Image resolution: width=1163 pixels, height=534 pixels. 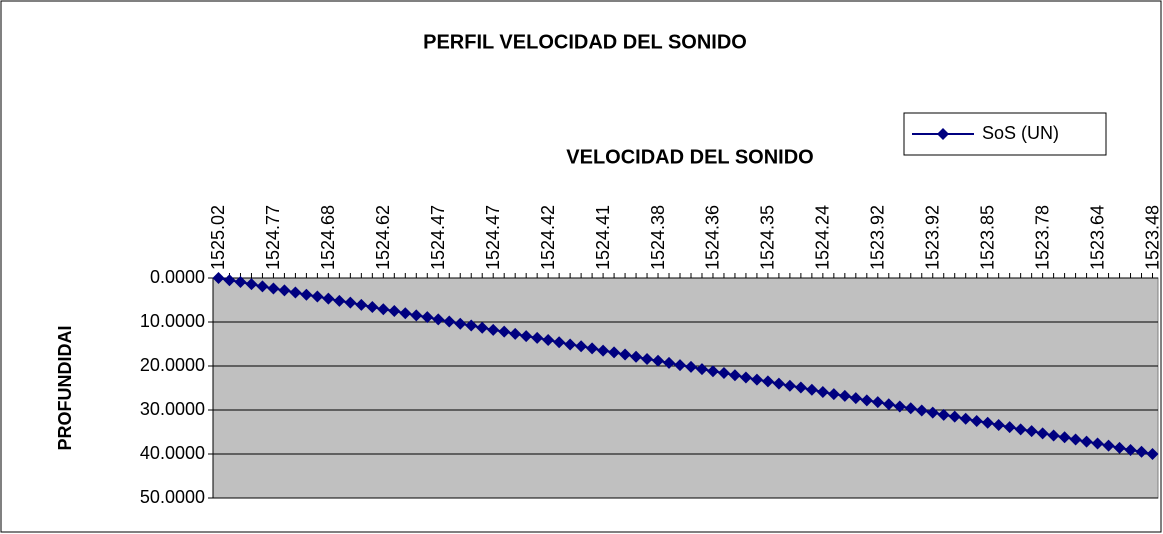 I want to click on x-tick-label: 1524.36, so click(x=713, y=237).